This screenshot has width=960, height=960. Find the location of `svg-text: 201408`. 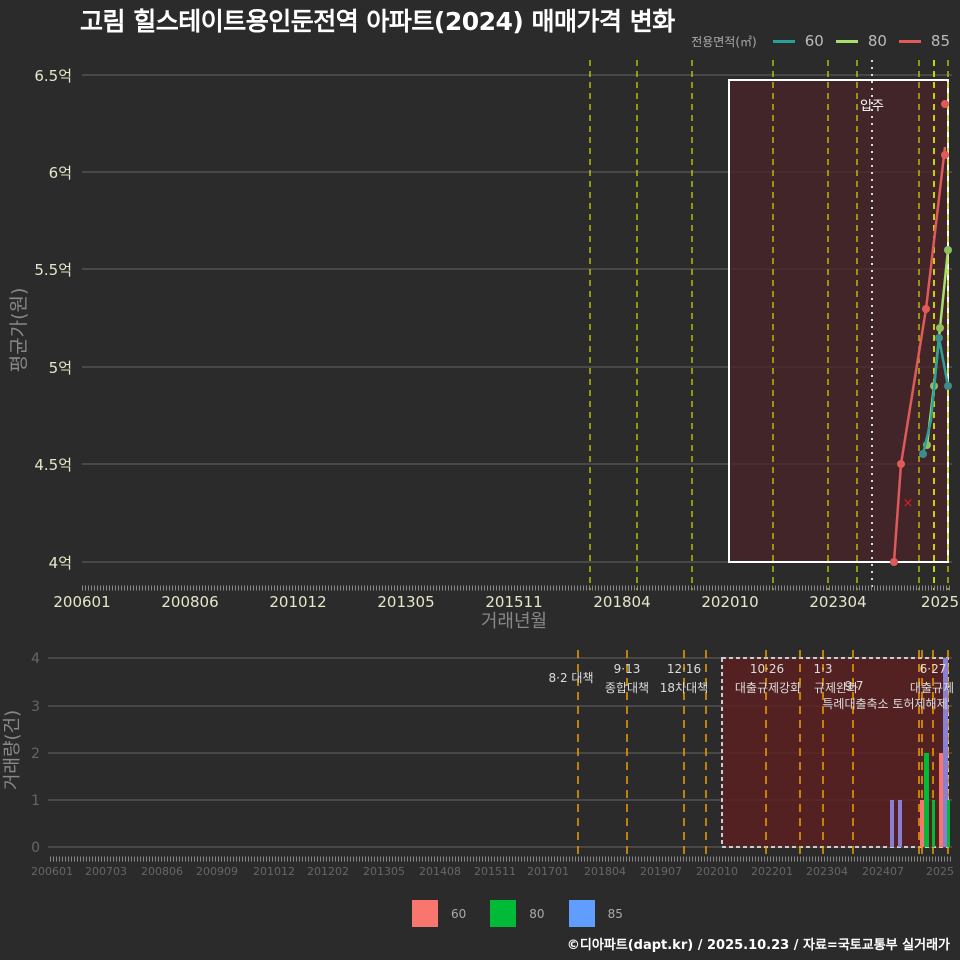

svg-text: 201408 is located at coordinates (440, 871).